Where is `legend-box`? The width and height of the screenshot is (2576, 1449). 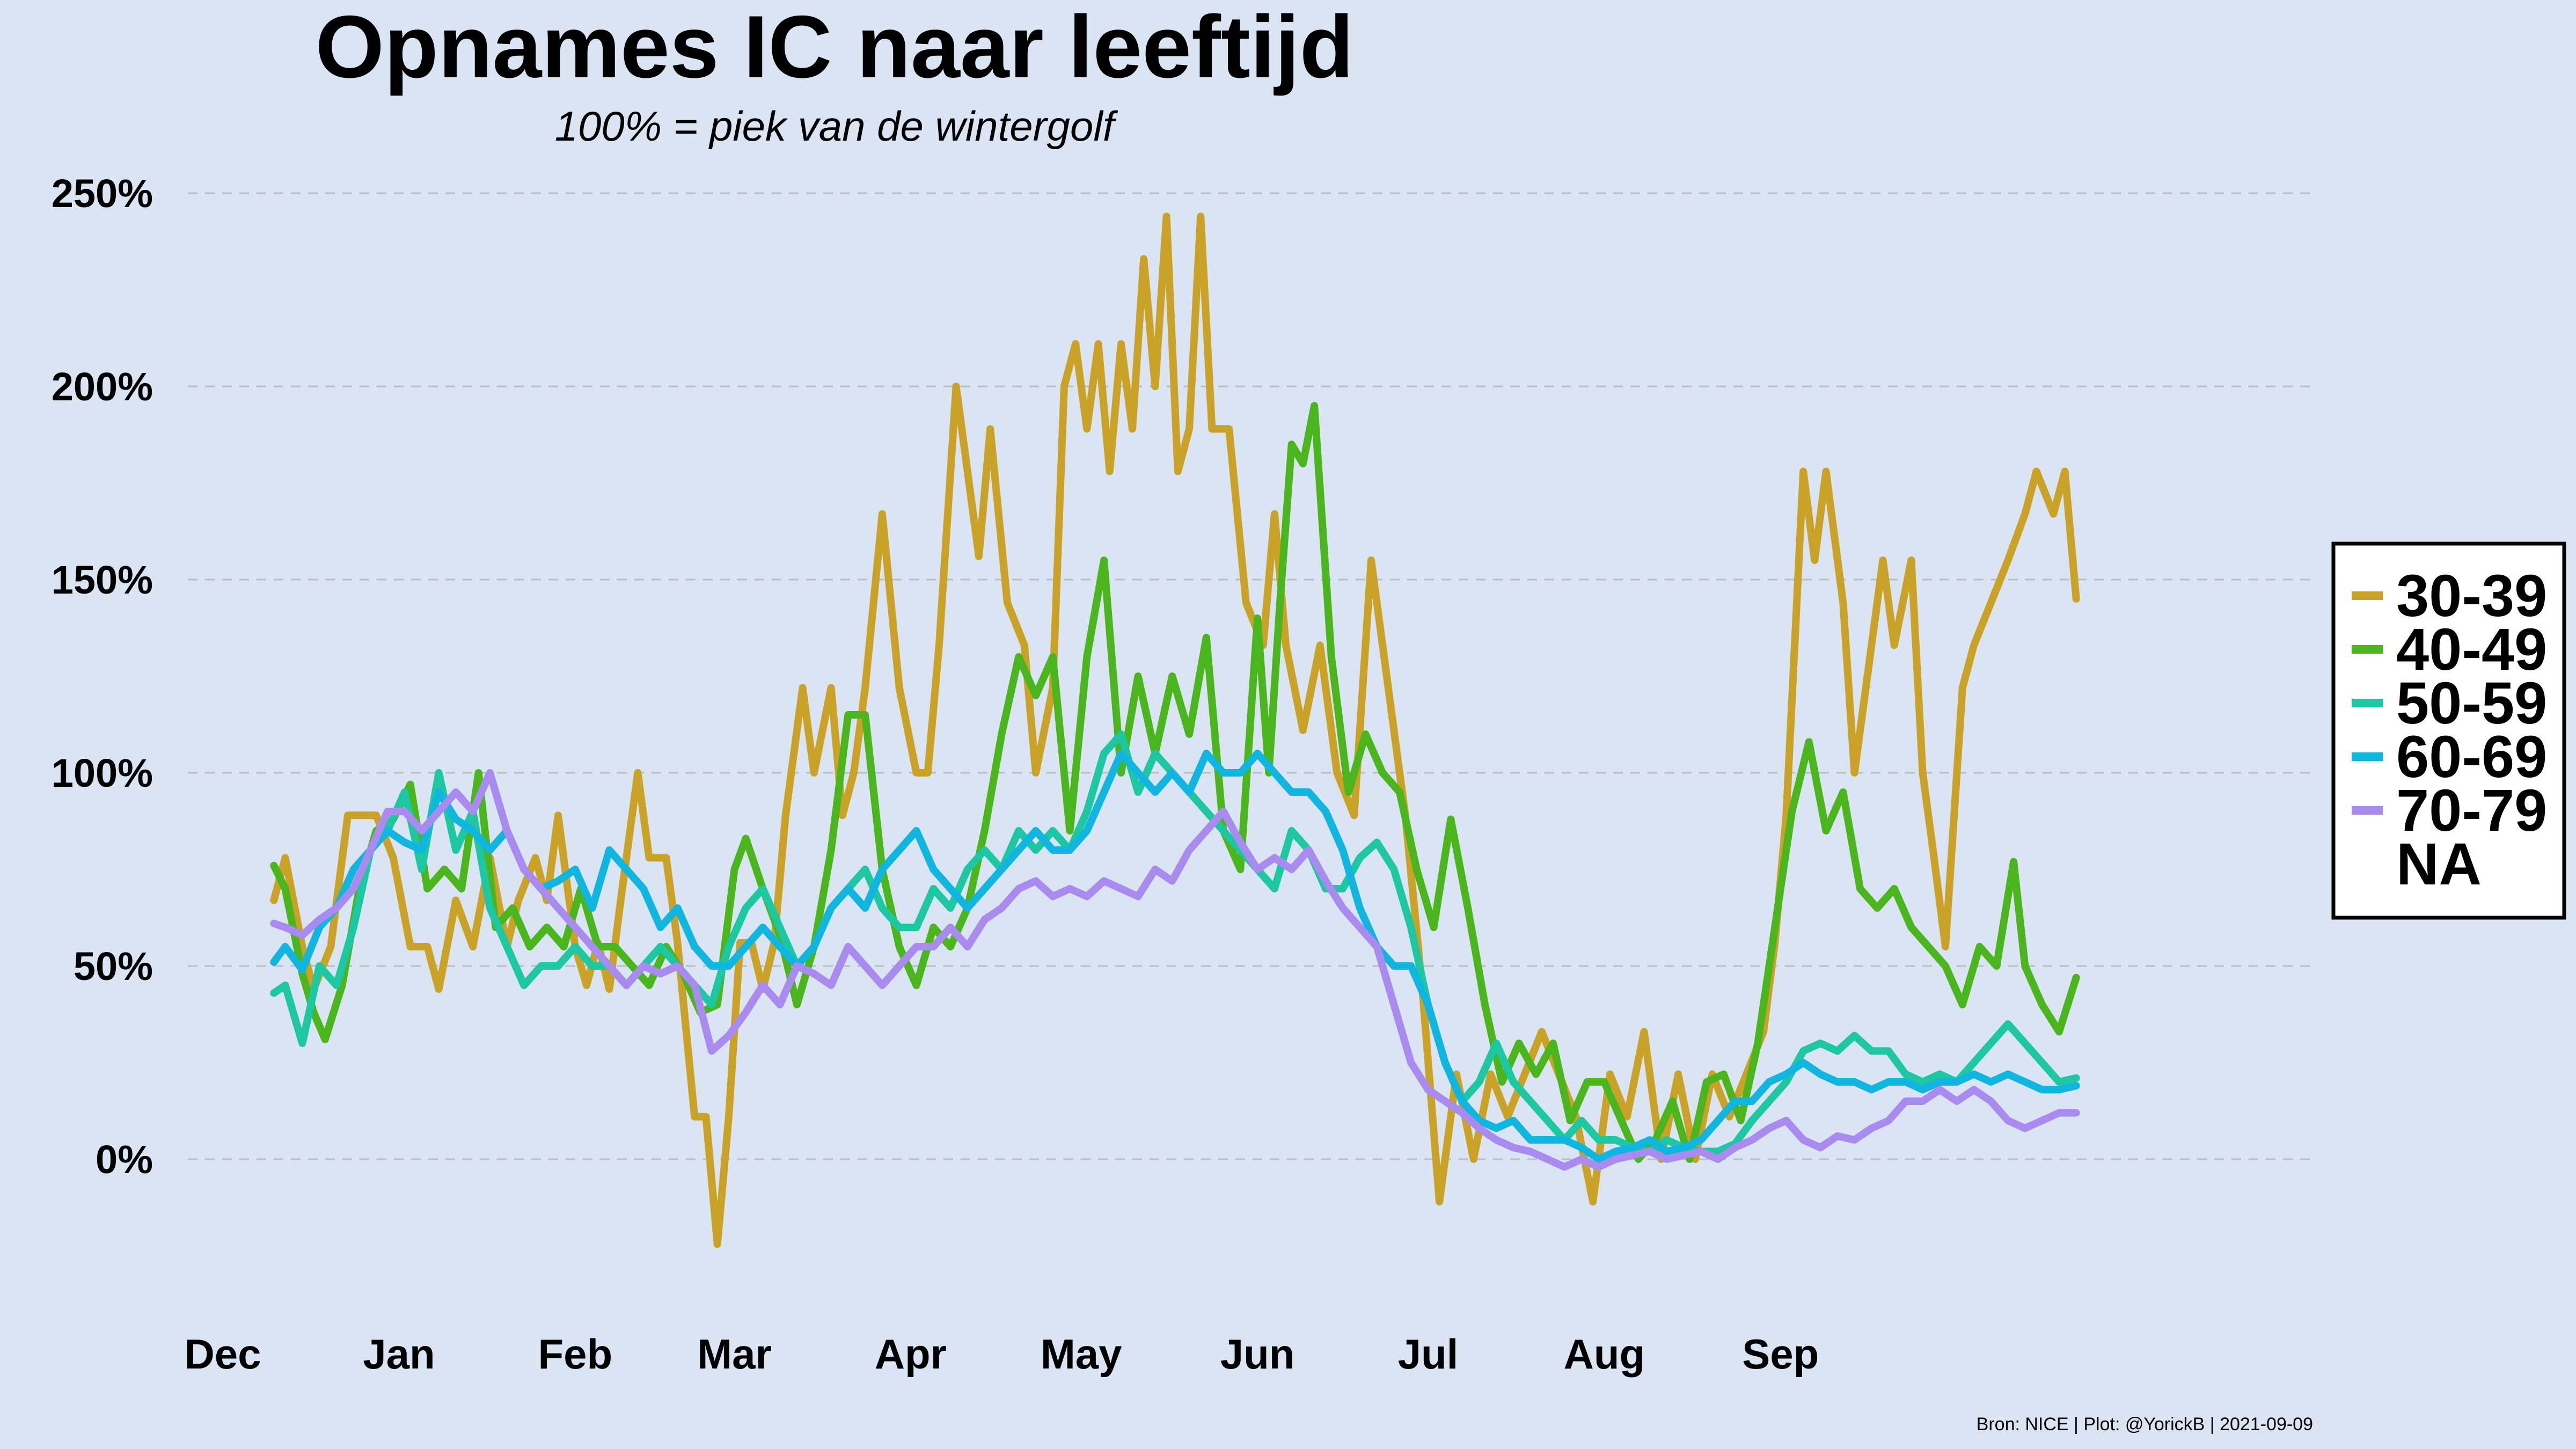
legend-box is located at coordinates (2448, 730).